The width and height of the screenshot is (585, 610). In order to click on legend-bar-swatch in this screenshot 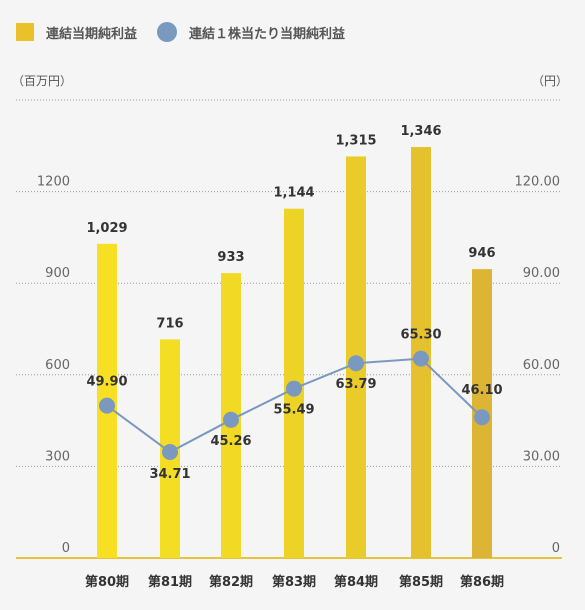, I will do `click(25, 32)`.